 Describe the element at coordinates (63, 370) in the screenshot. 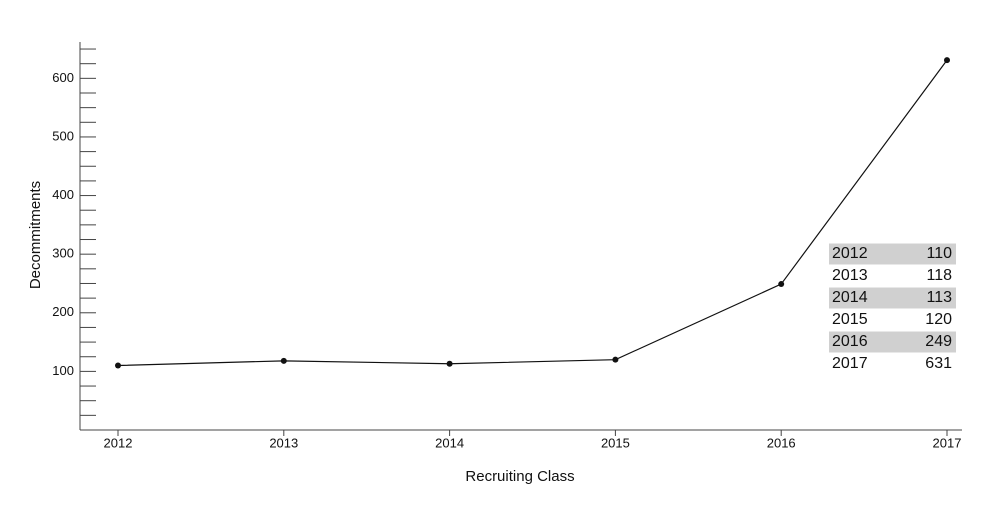

I see `y-tick-label: 100` at that location.